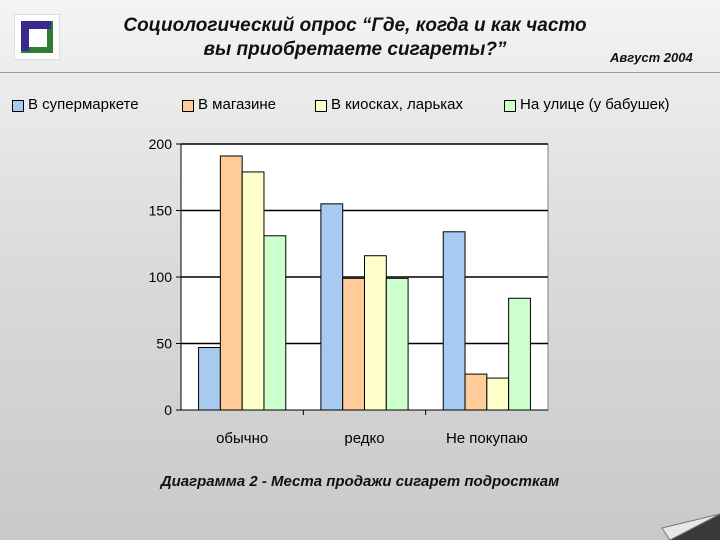 This screenshot has height=540, width=720. I want to click on survey-date: Август 2004, so click(651, 57).